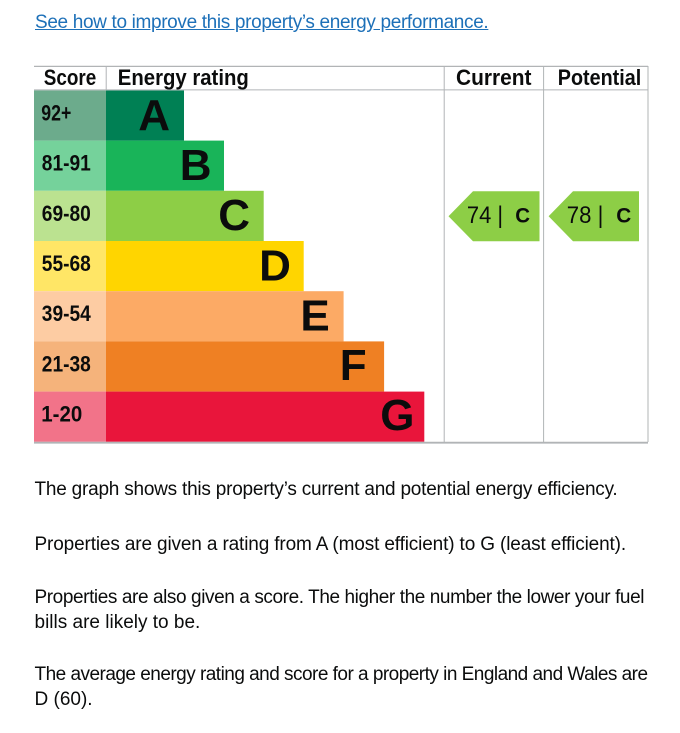 This screenshot has height=733, width=680. Describe the element at coordinates (196, 165) in the screenshot. I see `svg-text: B` at that location.